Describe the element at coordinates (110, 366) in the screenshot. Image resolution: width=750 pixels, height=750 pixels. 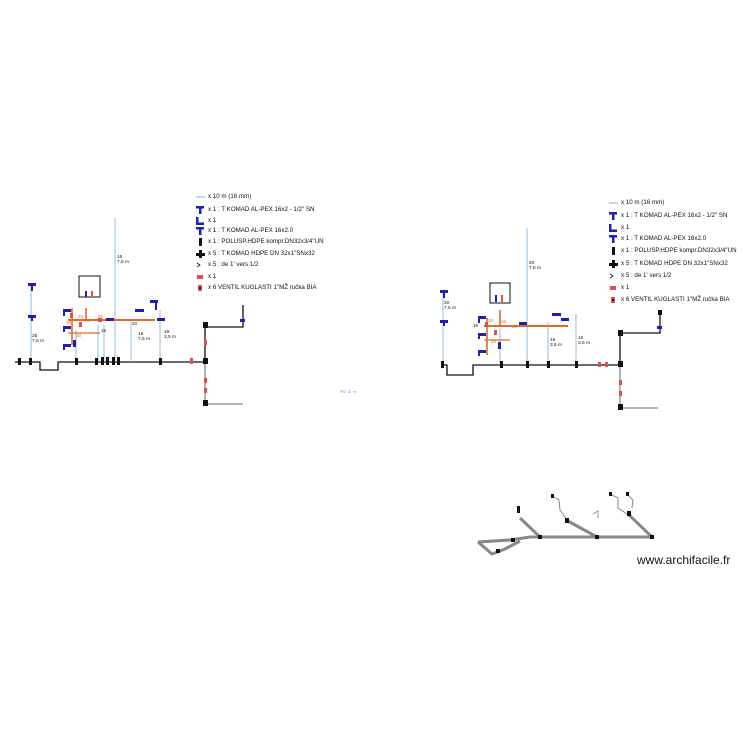
I see `main-pipe-left` at that location.